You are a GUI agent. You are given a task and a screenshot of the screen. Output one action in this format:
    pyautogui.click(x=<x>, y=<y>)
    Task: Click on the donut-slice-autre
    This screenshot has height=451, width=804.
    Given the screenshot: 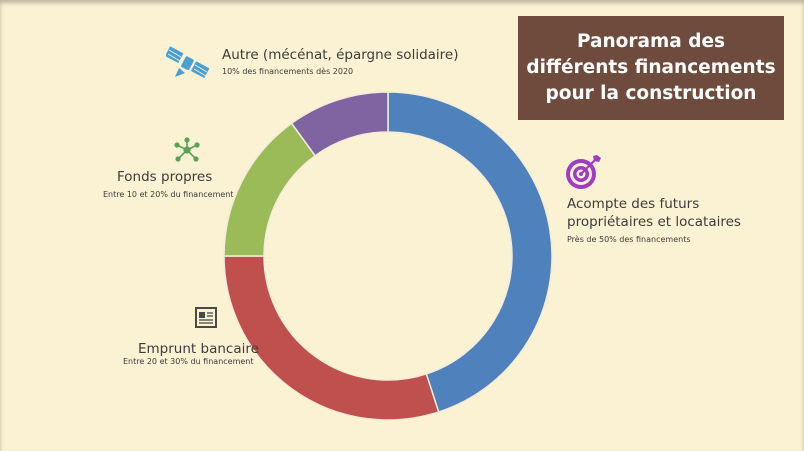 What is the action you would take?
    pyautogui.click(x=339, y=124)
    